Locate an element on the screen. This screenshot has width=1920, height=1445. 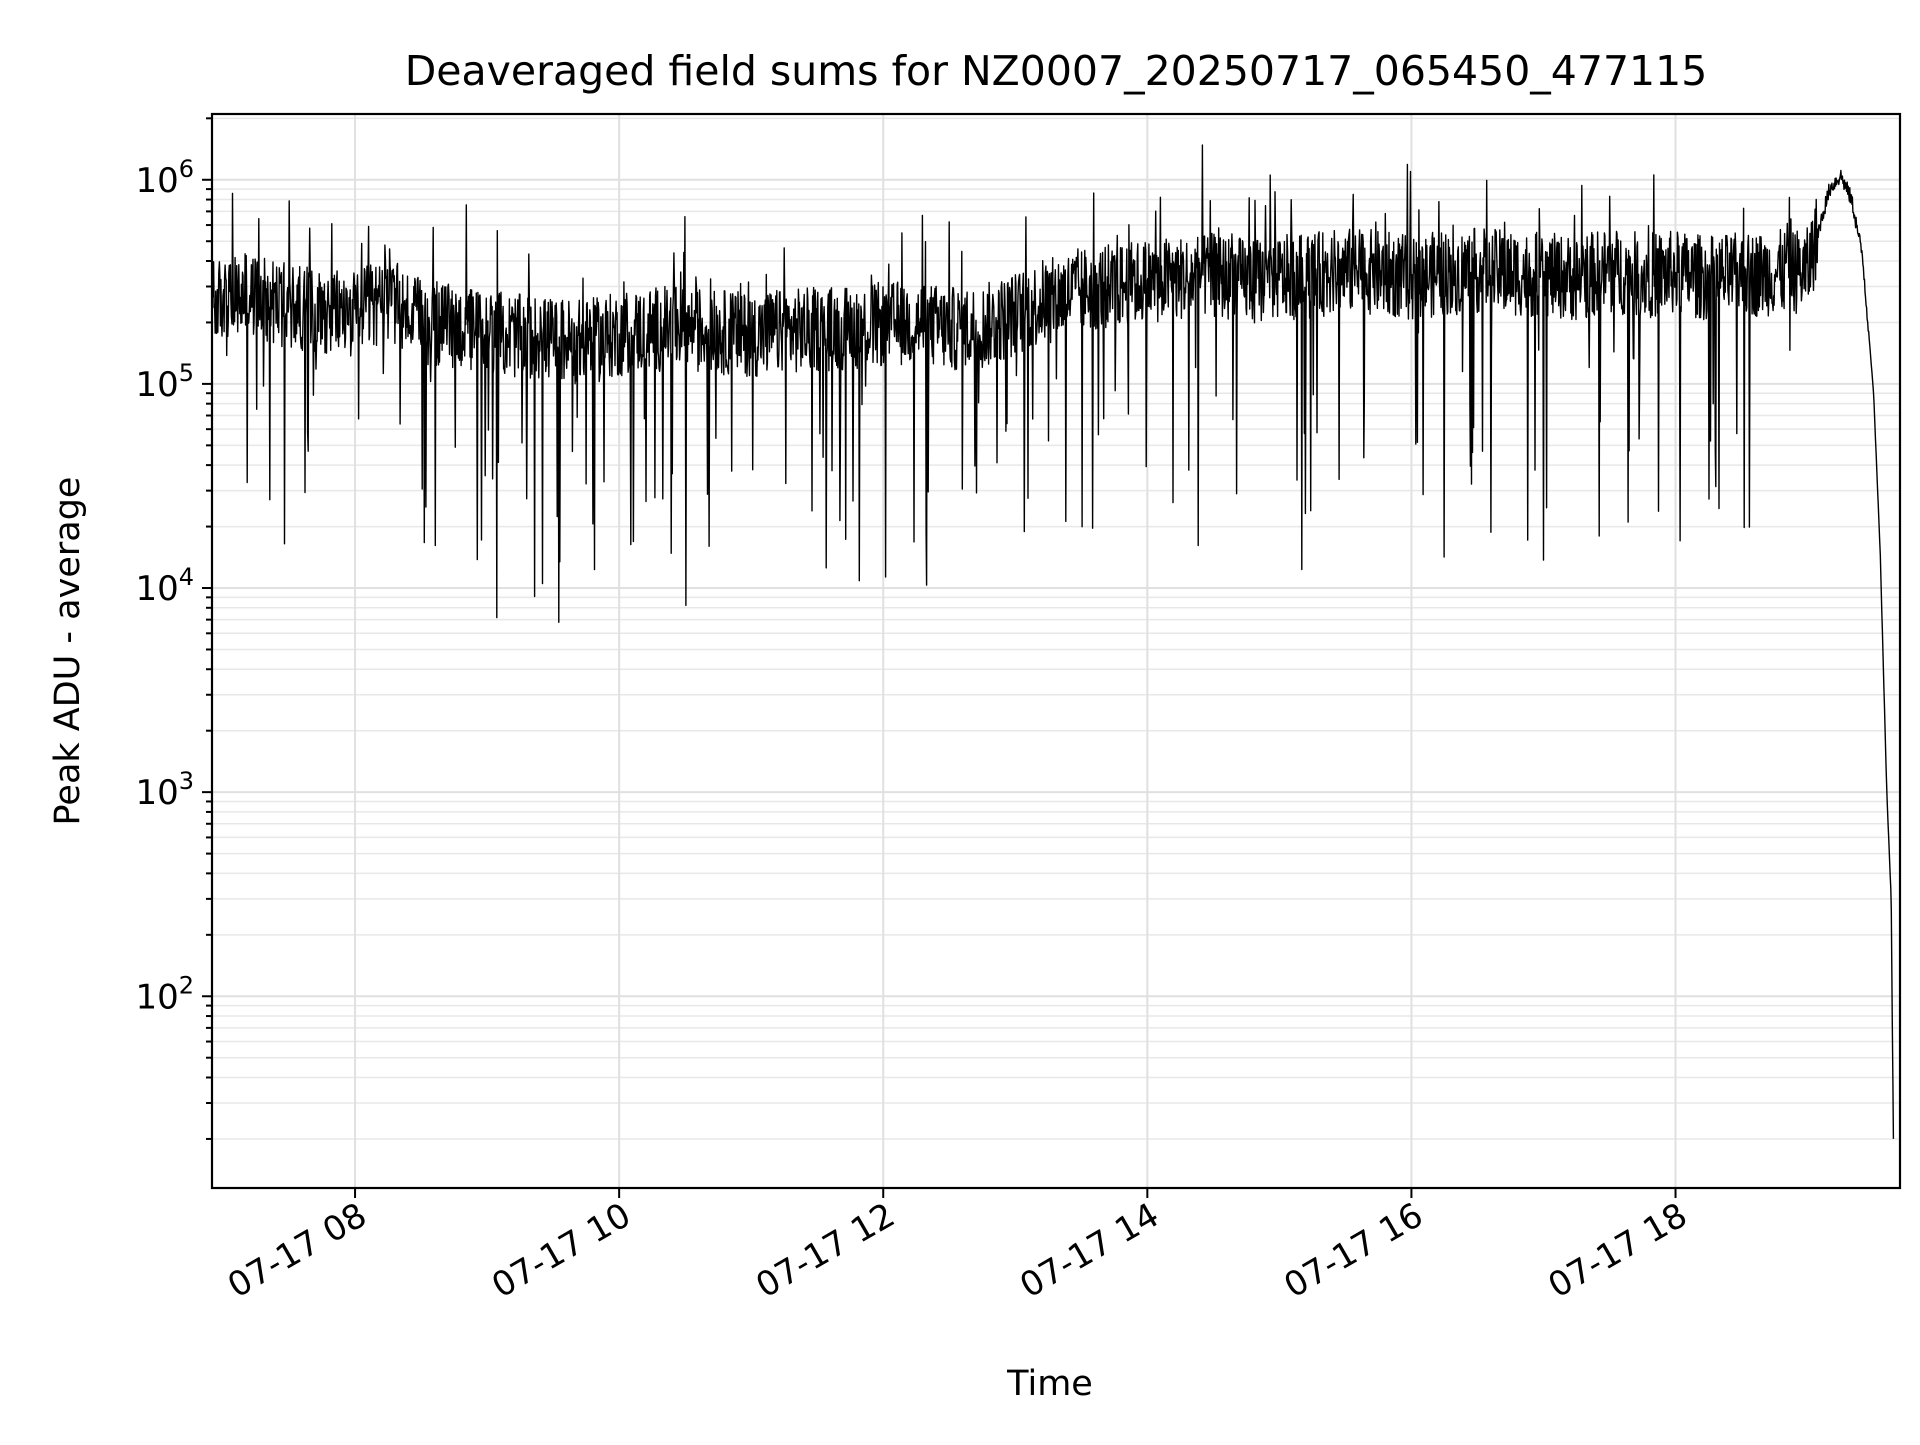
y-tick-label: 10² is located at coordinates (164, 994).